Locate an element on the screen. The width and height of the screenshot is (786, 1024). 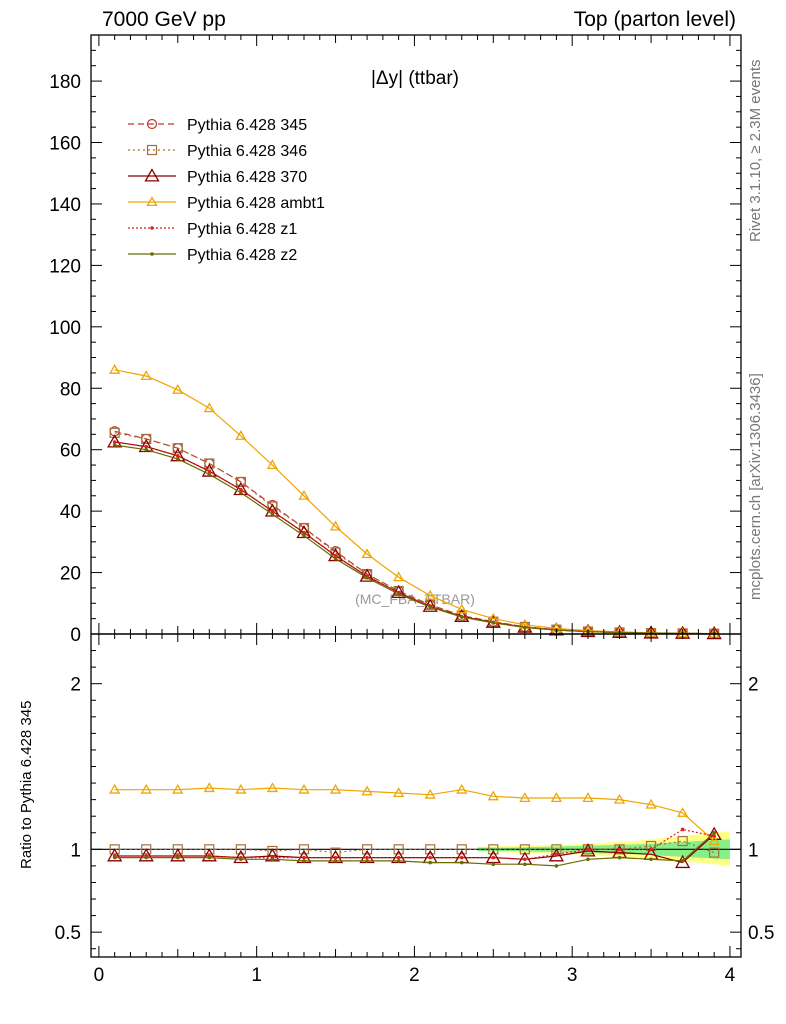
y-tick-label: 20 is located at coordinates (70, 574).